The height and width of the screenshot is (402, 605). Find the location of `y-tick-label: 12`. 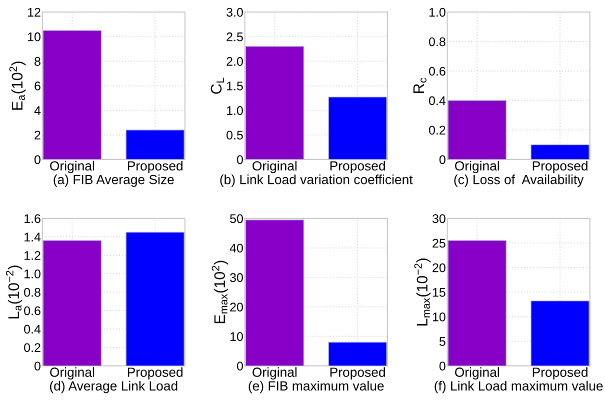

y-tick-label: 12 is located at coordinates (34, 12).